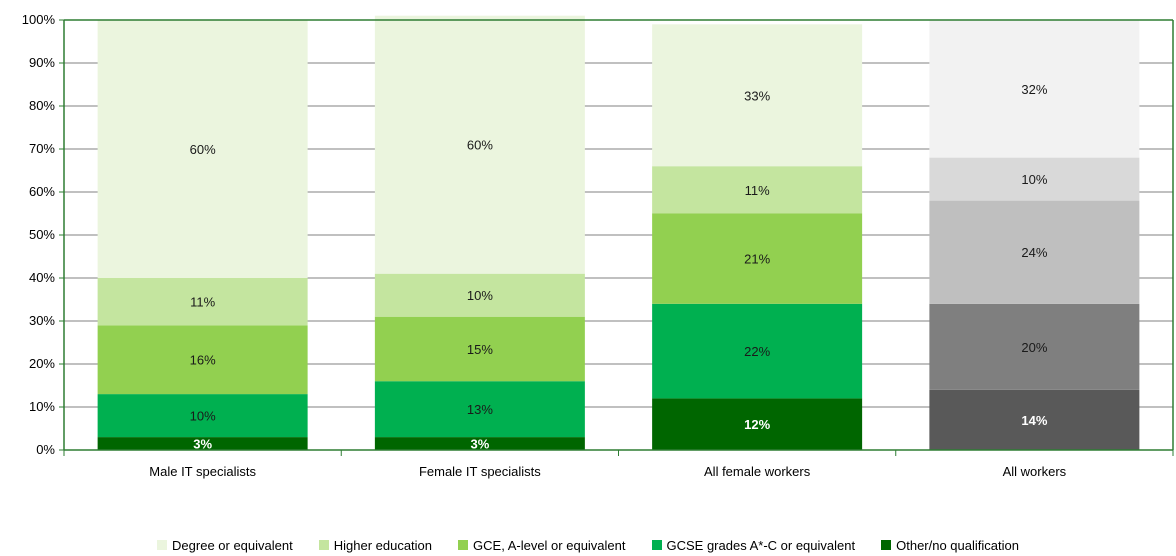 This screenshot has height=556, width=1176. I want to click on legend-item: Degree or equivalent, so click(225, 545).